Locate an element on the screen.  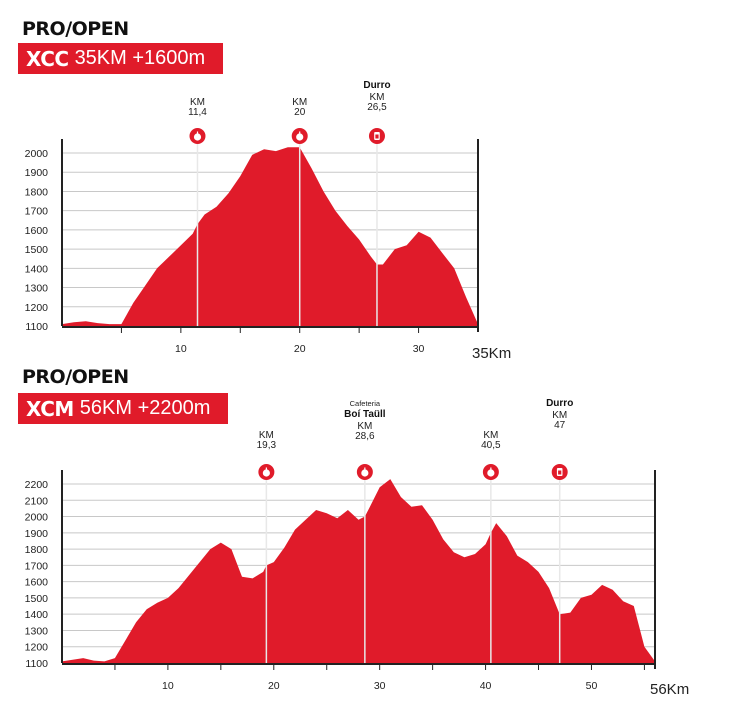
x-end-label: 56Km is located at coordinates (669, 689).